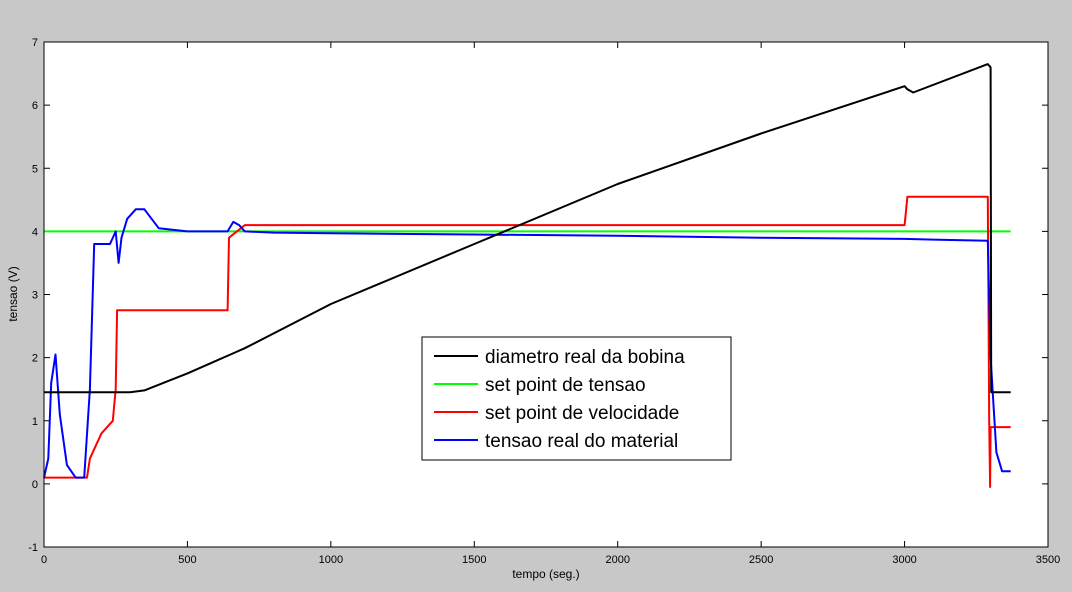 The image size is (1072, 592). Describe the element at coordinates (35, 422) in the screenshot. I see `y-tick-label: 1` at that location.